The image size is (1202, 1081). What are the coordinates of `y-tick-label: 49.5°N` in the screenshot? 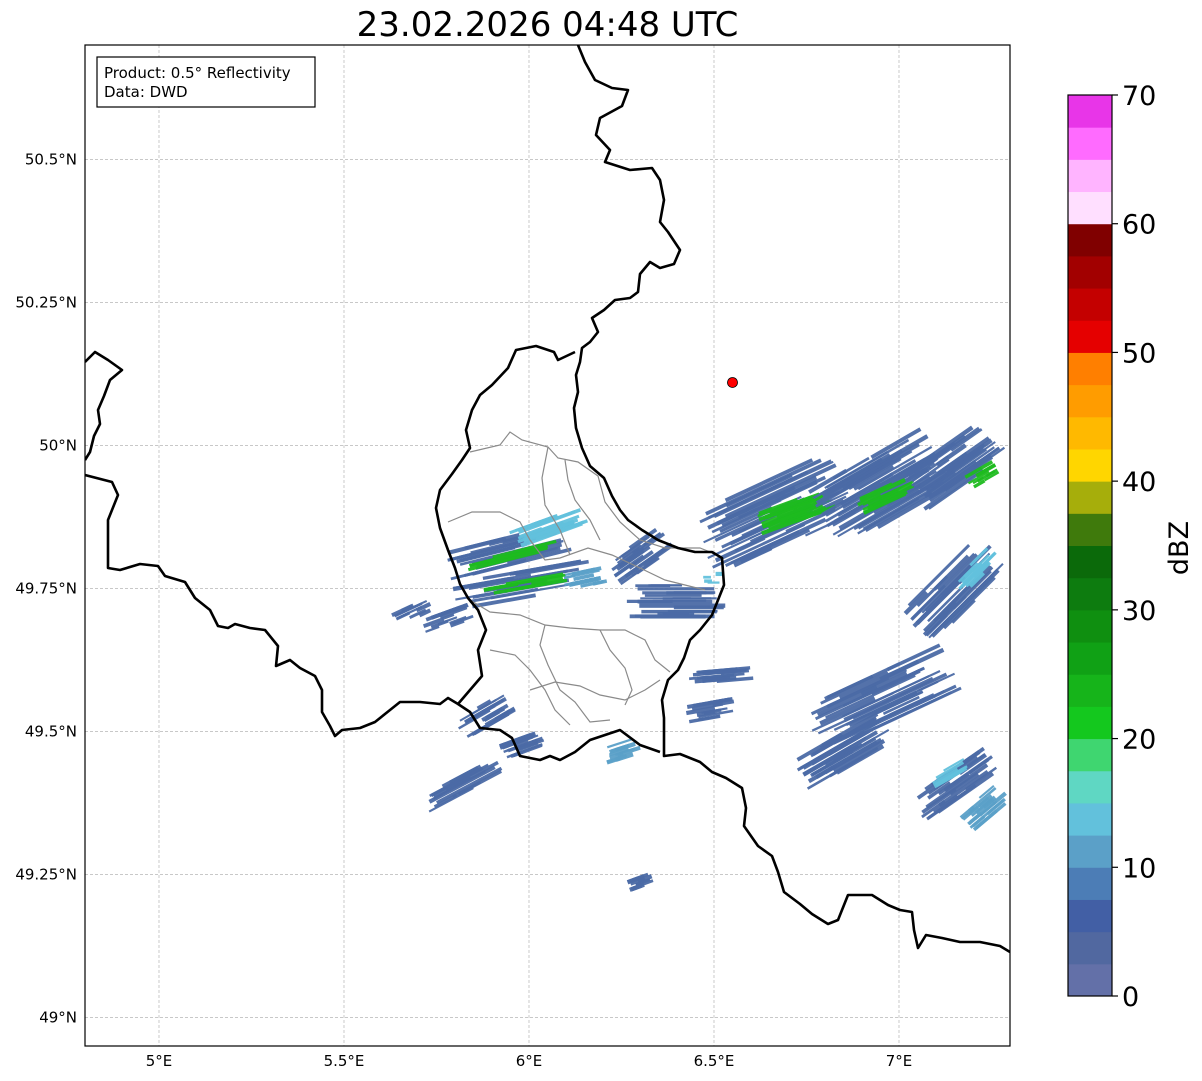 It's located at (51, 731).